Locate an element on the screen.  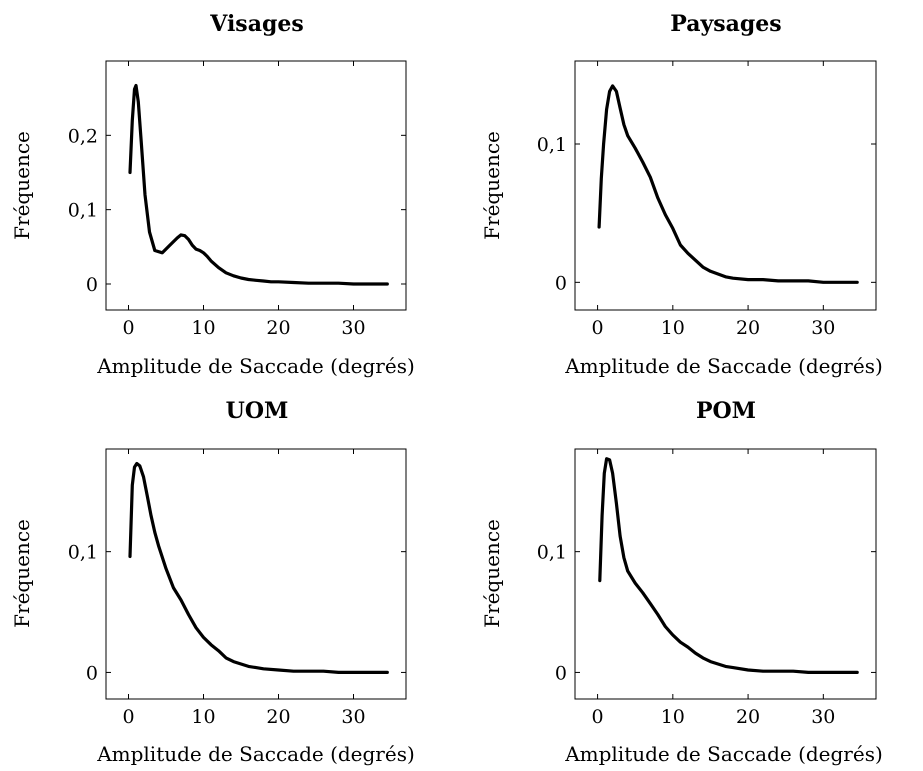
tick-group: 0 10 20 30 0 0,1 0,2 is located at coordinates (237, 200).